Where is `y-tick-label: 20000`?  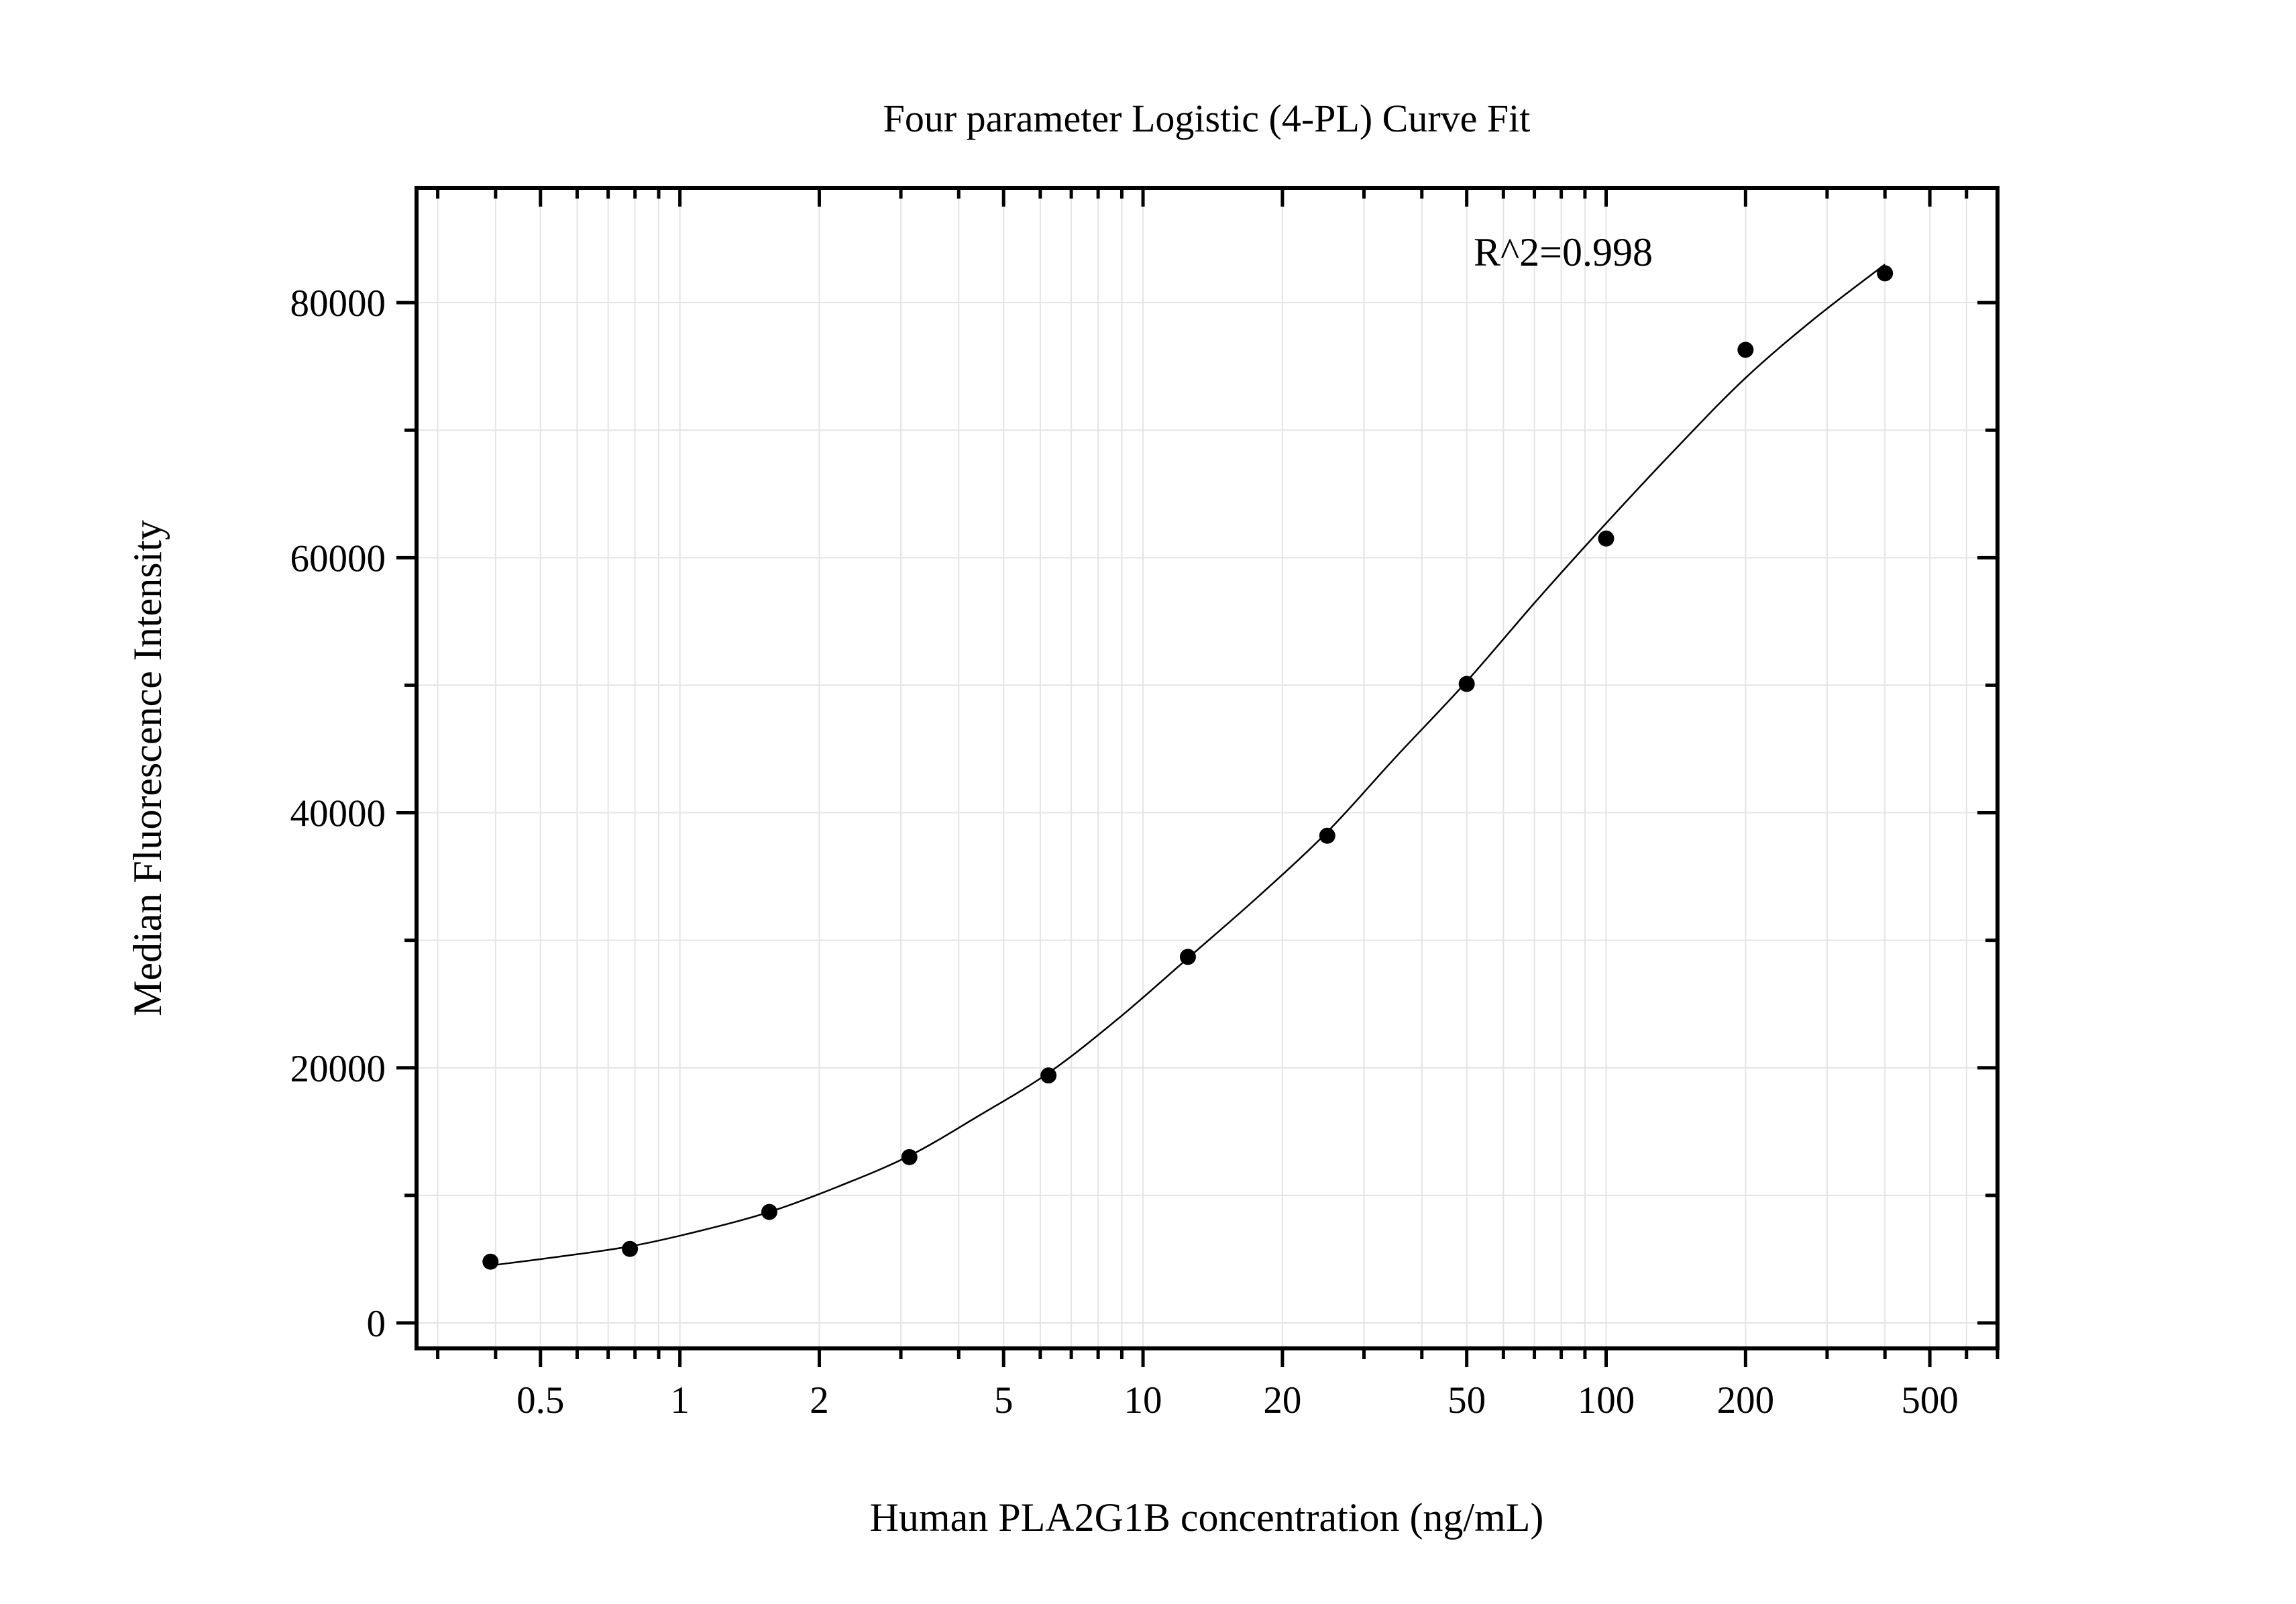
y-tick-label: 20000 is located at coordinates (338, 1069).